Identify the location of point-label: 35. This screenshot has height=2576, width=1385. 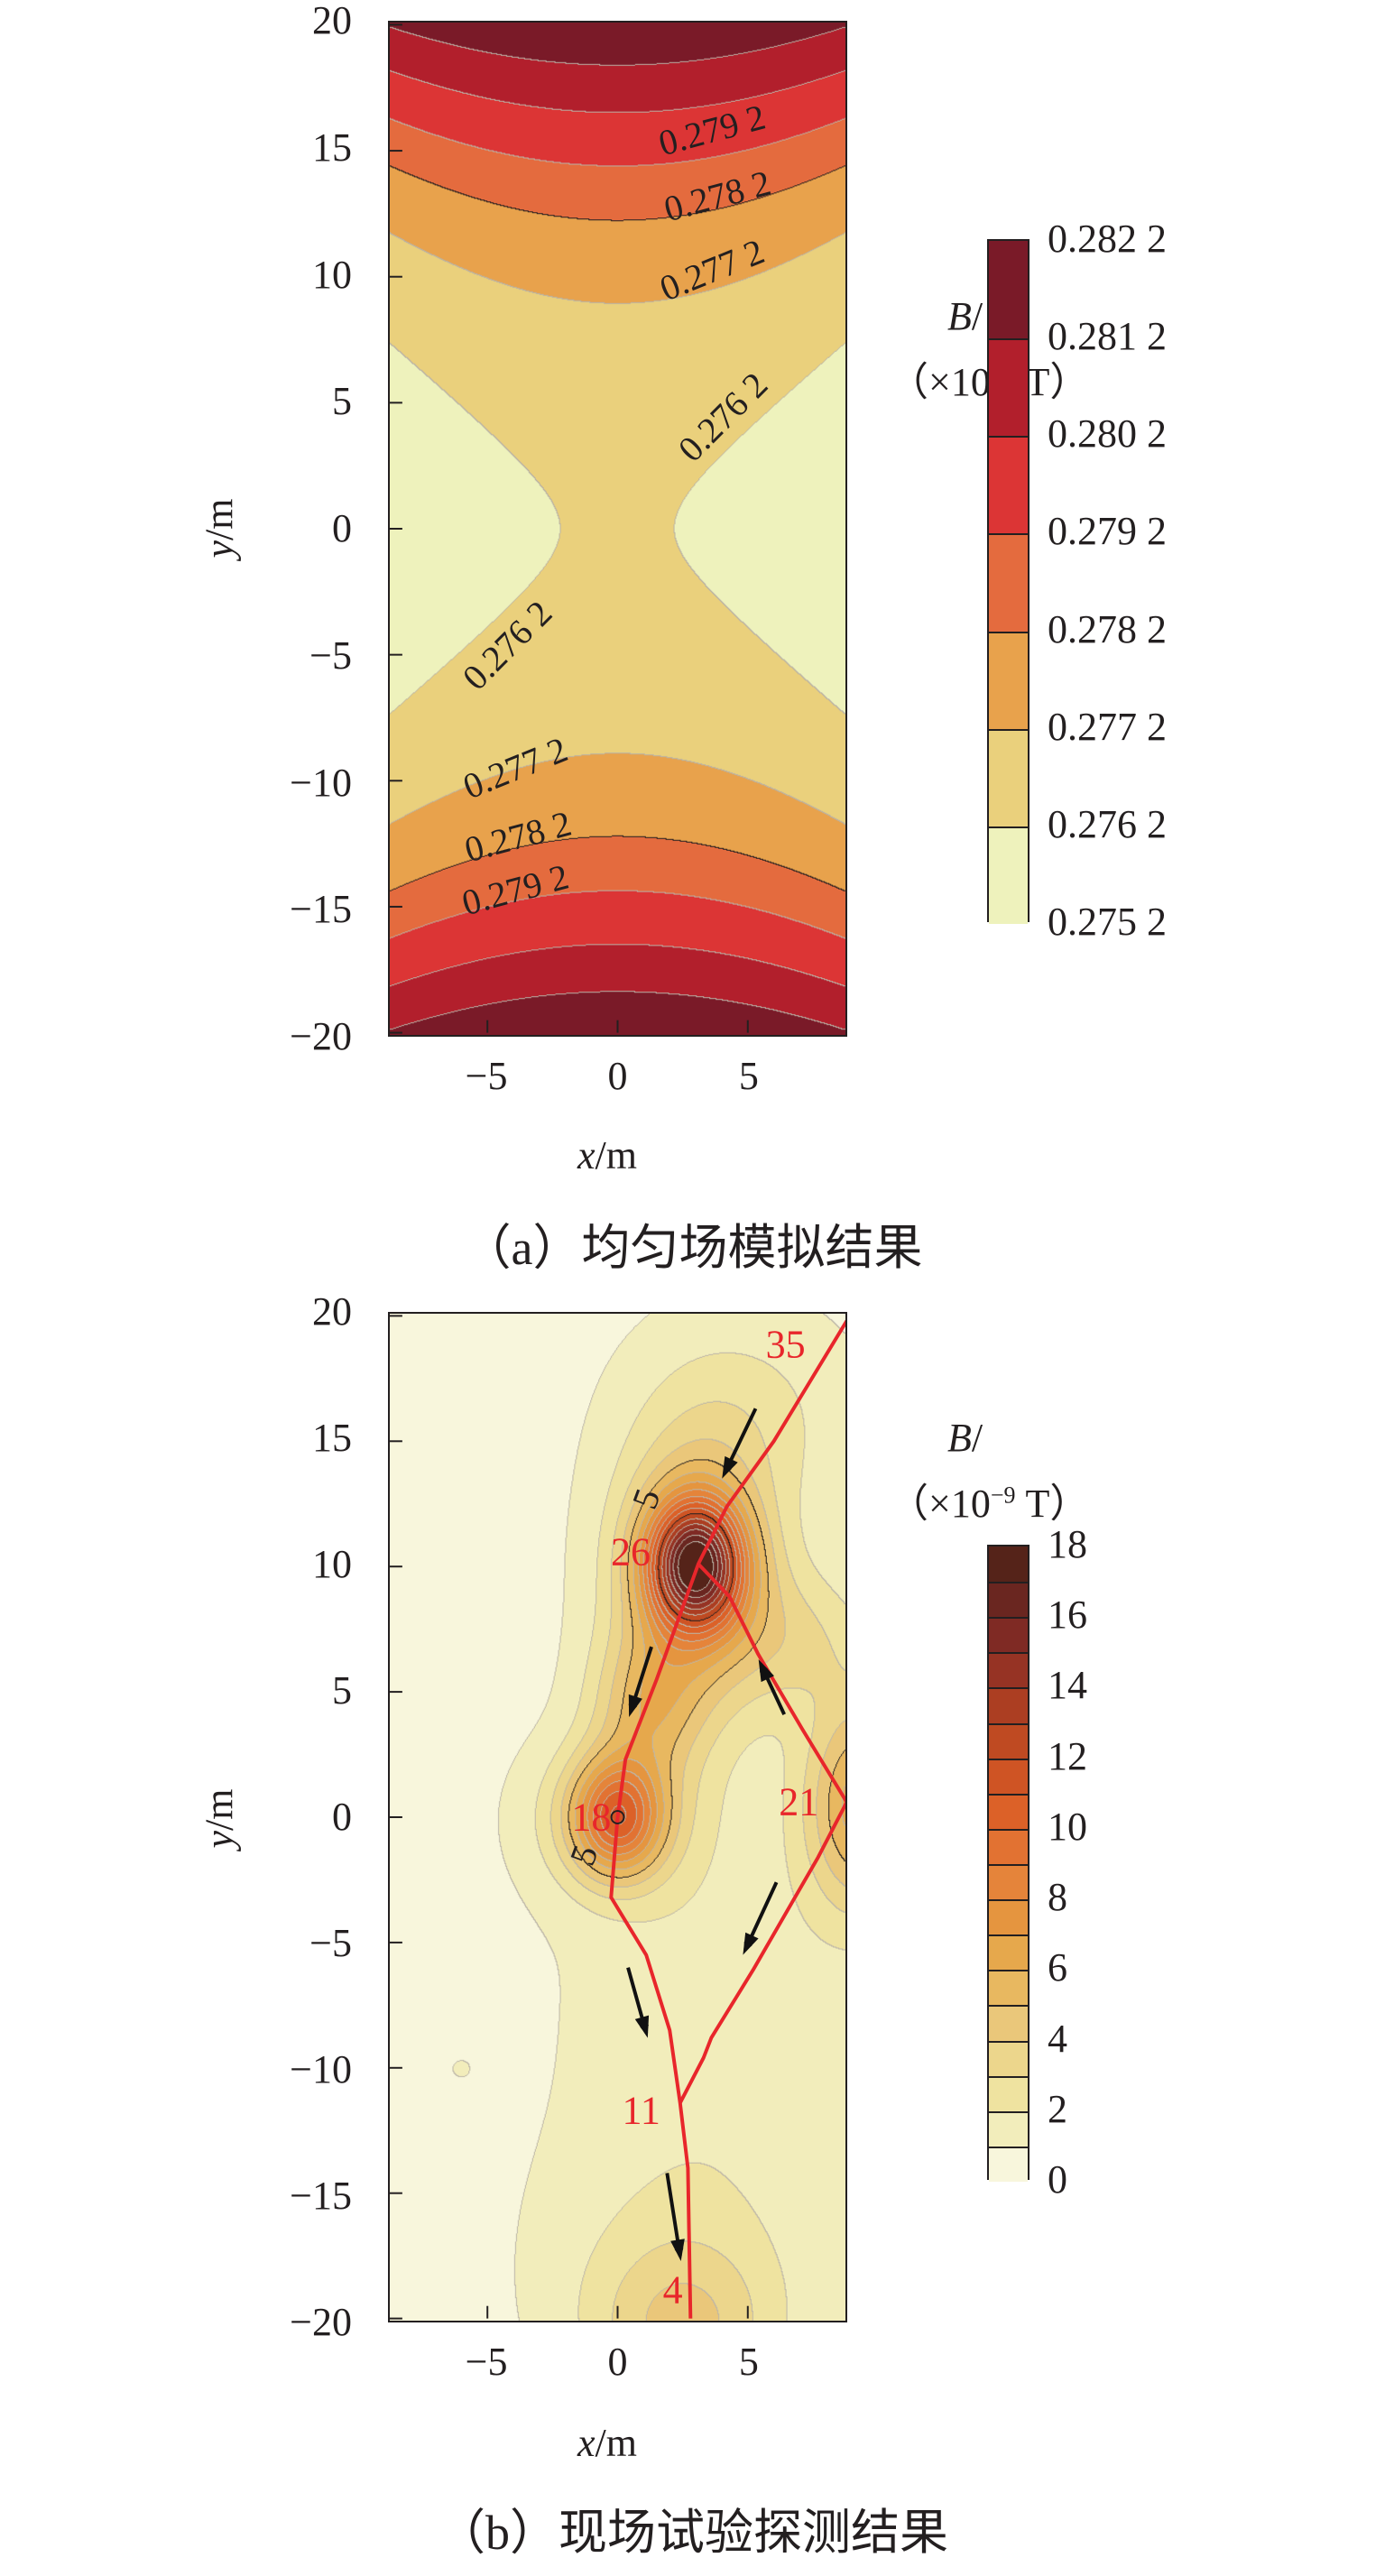
(785, 1344).